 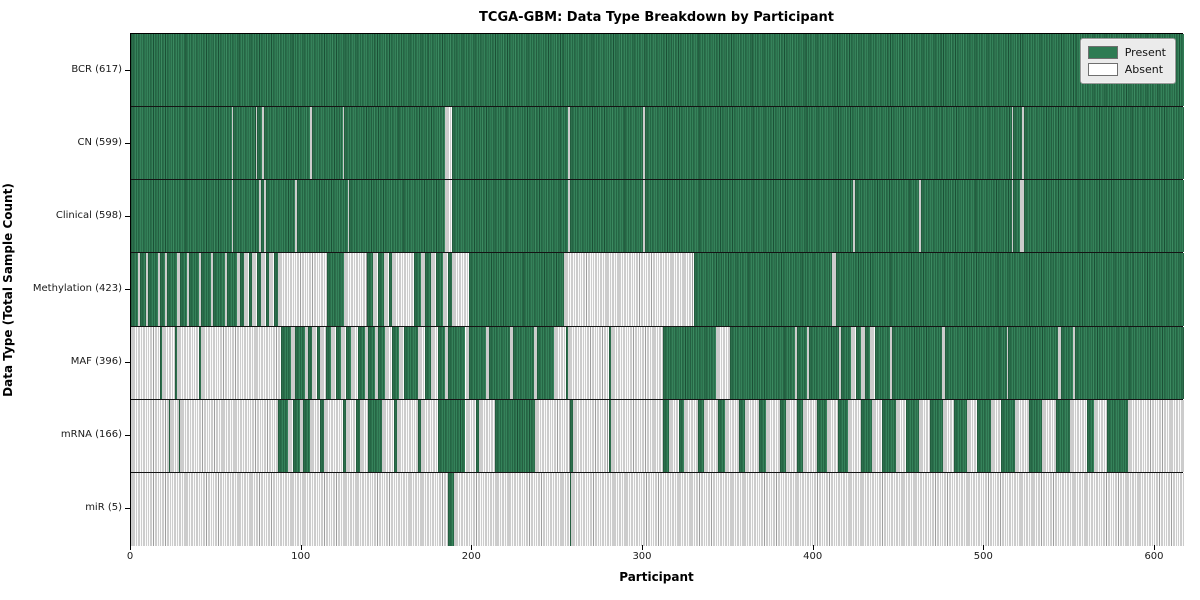 I want to click on x-tick-label-400: 400, so click(x=813, y=556).